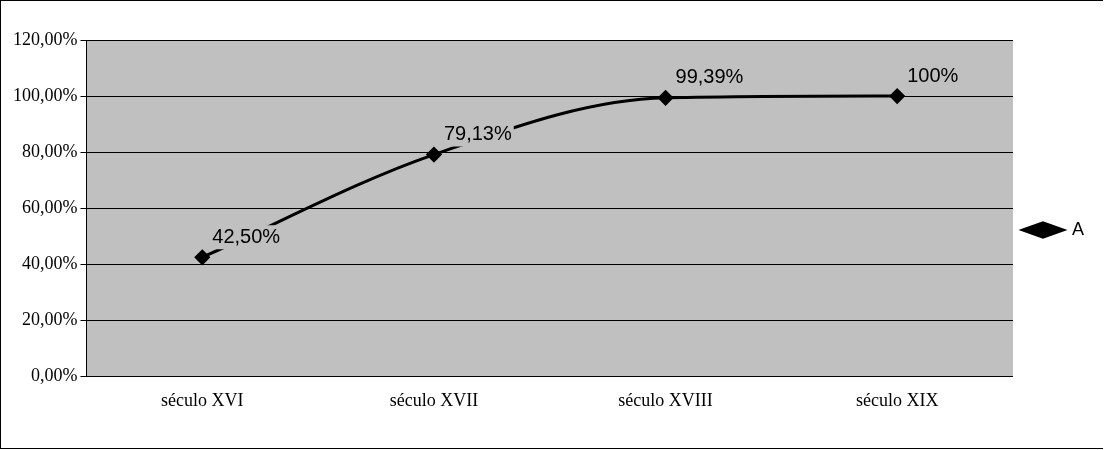 The width and height of the screenshot is (1104, 450). Describe the element at coordinates (477, 133) in the screenshot. I see `data-label: 79,13%` at that location.